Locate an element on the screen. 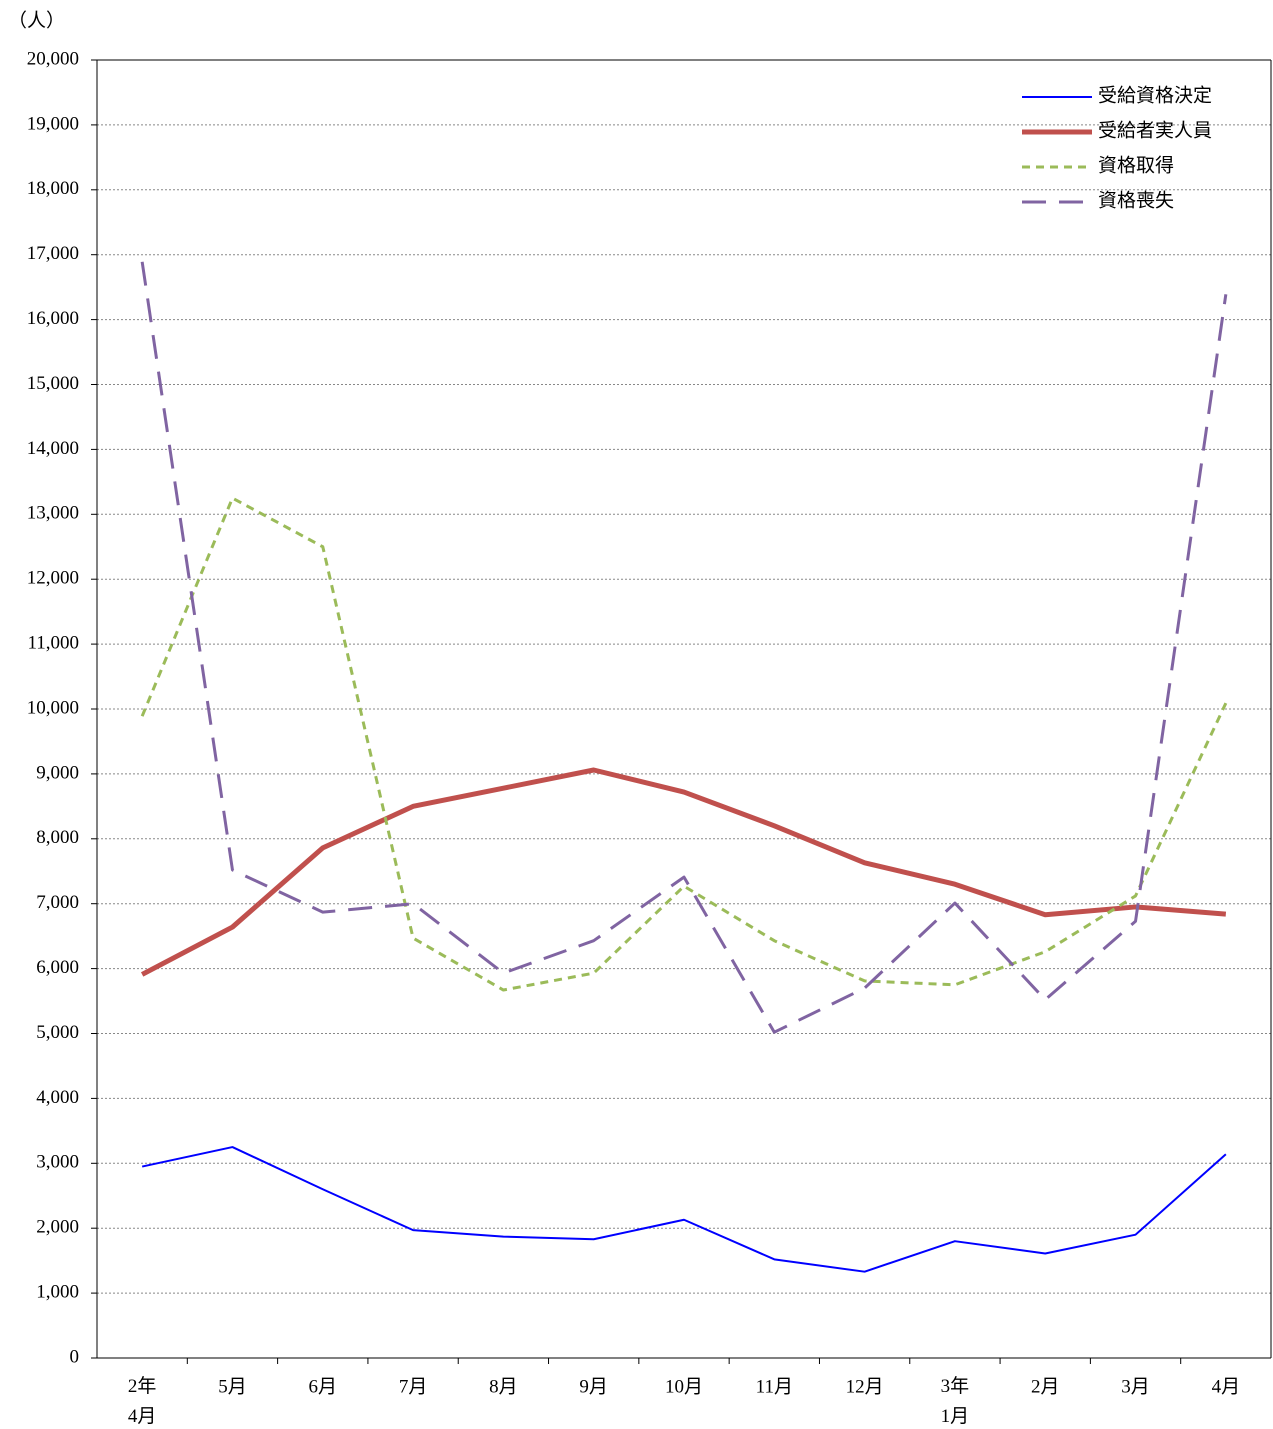 The width and height of the screenshot is (1273, 1429). y-axis-label: （人） is located at coordinates (36, 20).